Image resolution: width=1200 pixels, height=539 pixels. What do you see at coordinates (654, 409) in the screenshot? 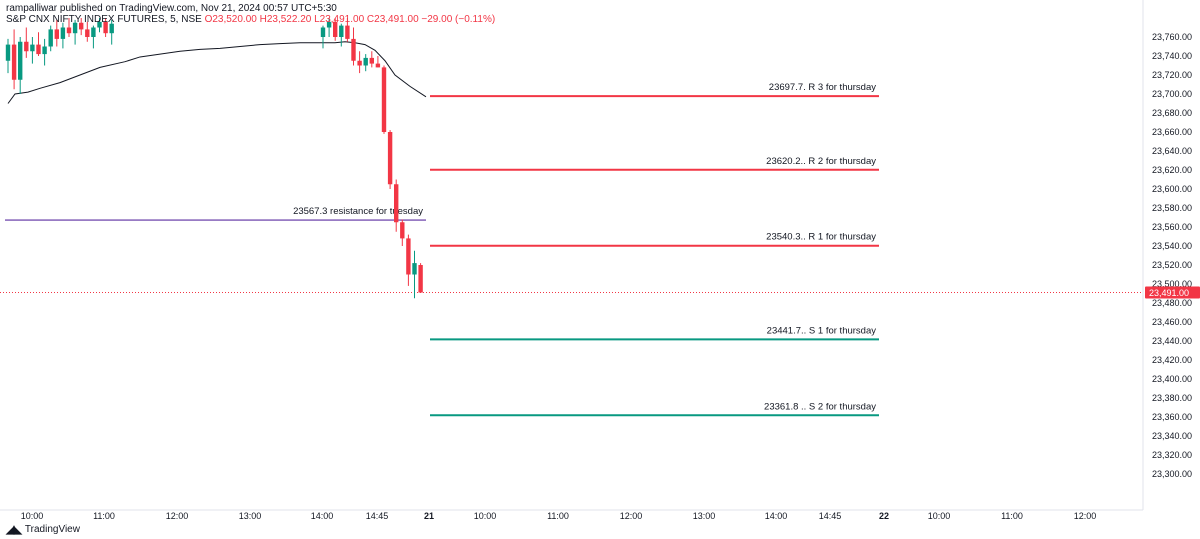
I see `level-line: 23361.8 .. S 2 for thursday` at bounding box center [654, 409].